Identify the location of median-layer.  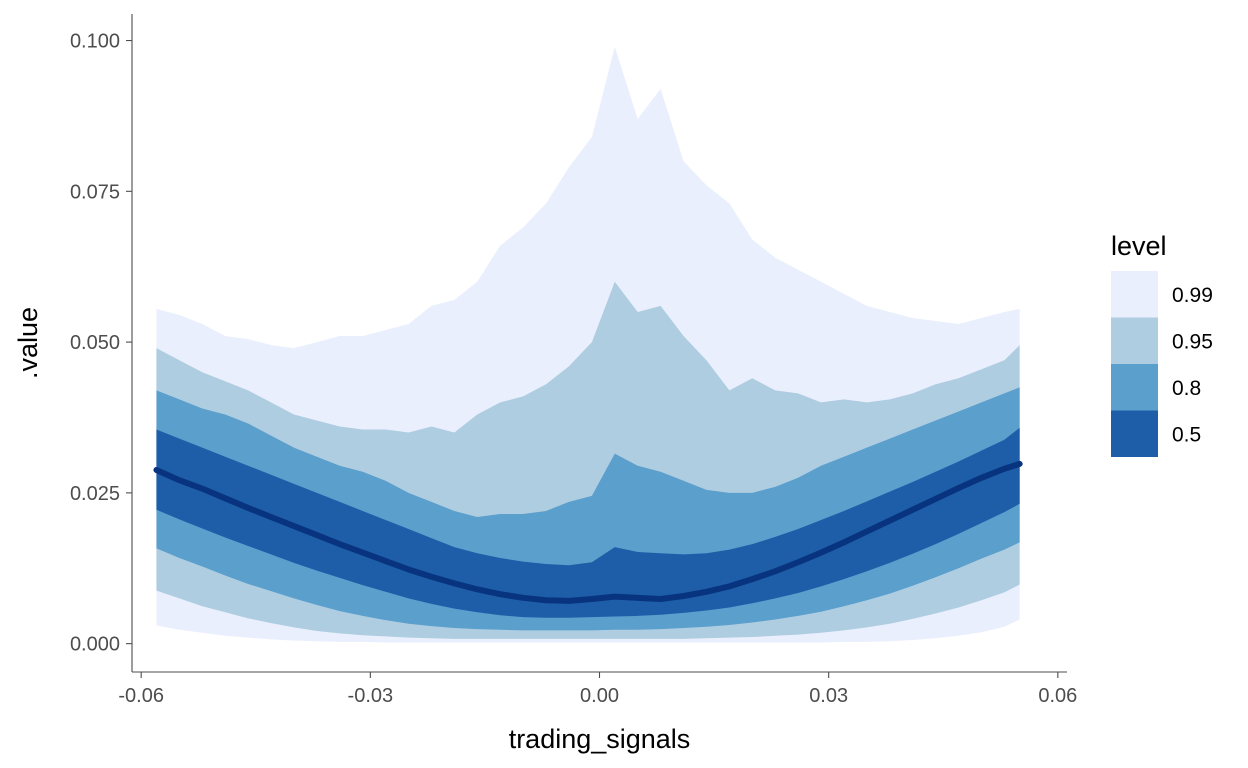
(588, 532).